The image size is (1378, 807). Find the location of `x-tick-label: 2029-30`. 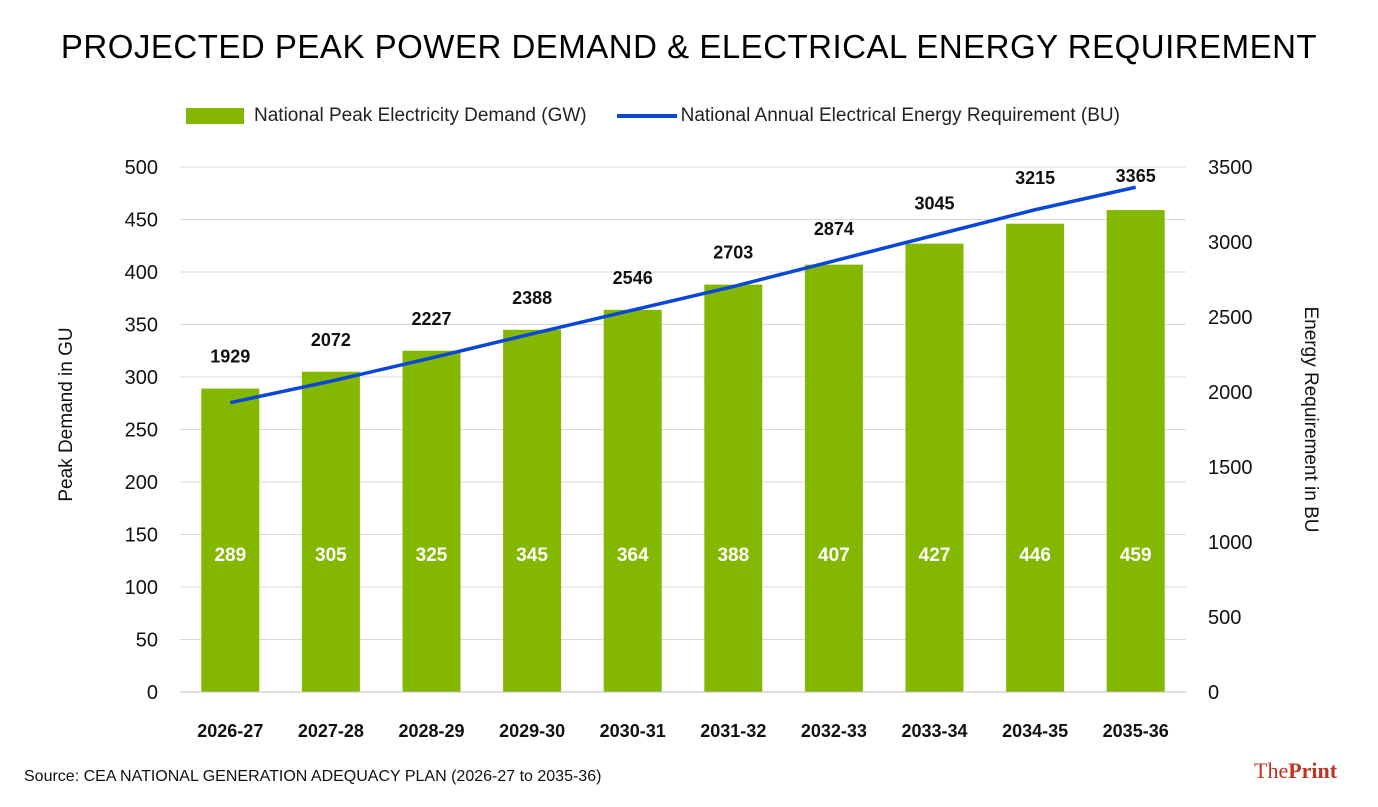

x-tick-label: 2029-30 is located at coordinates (532, 731).